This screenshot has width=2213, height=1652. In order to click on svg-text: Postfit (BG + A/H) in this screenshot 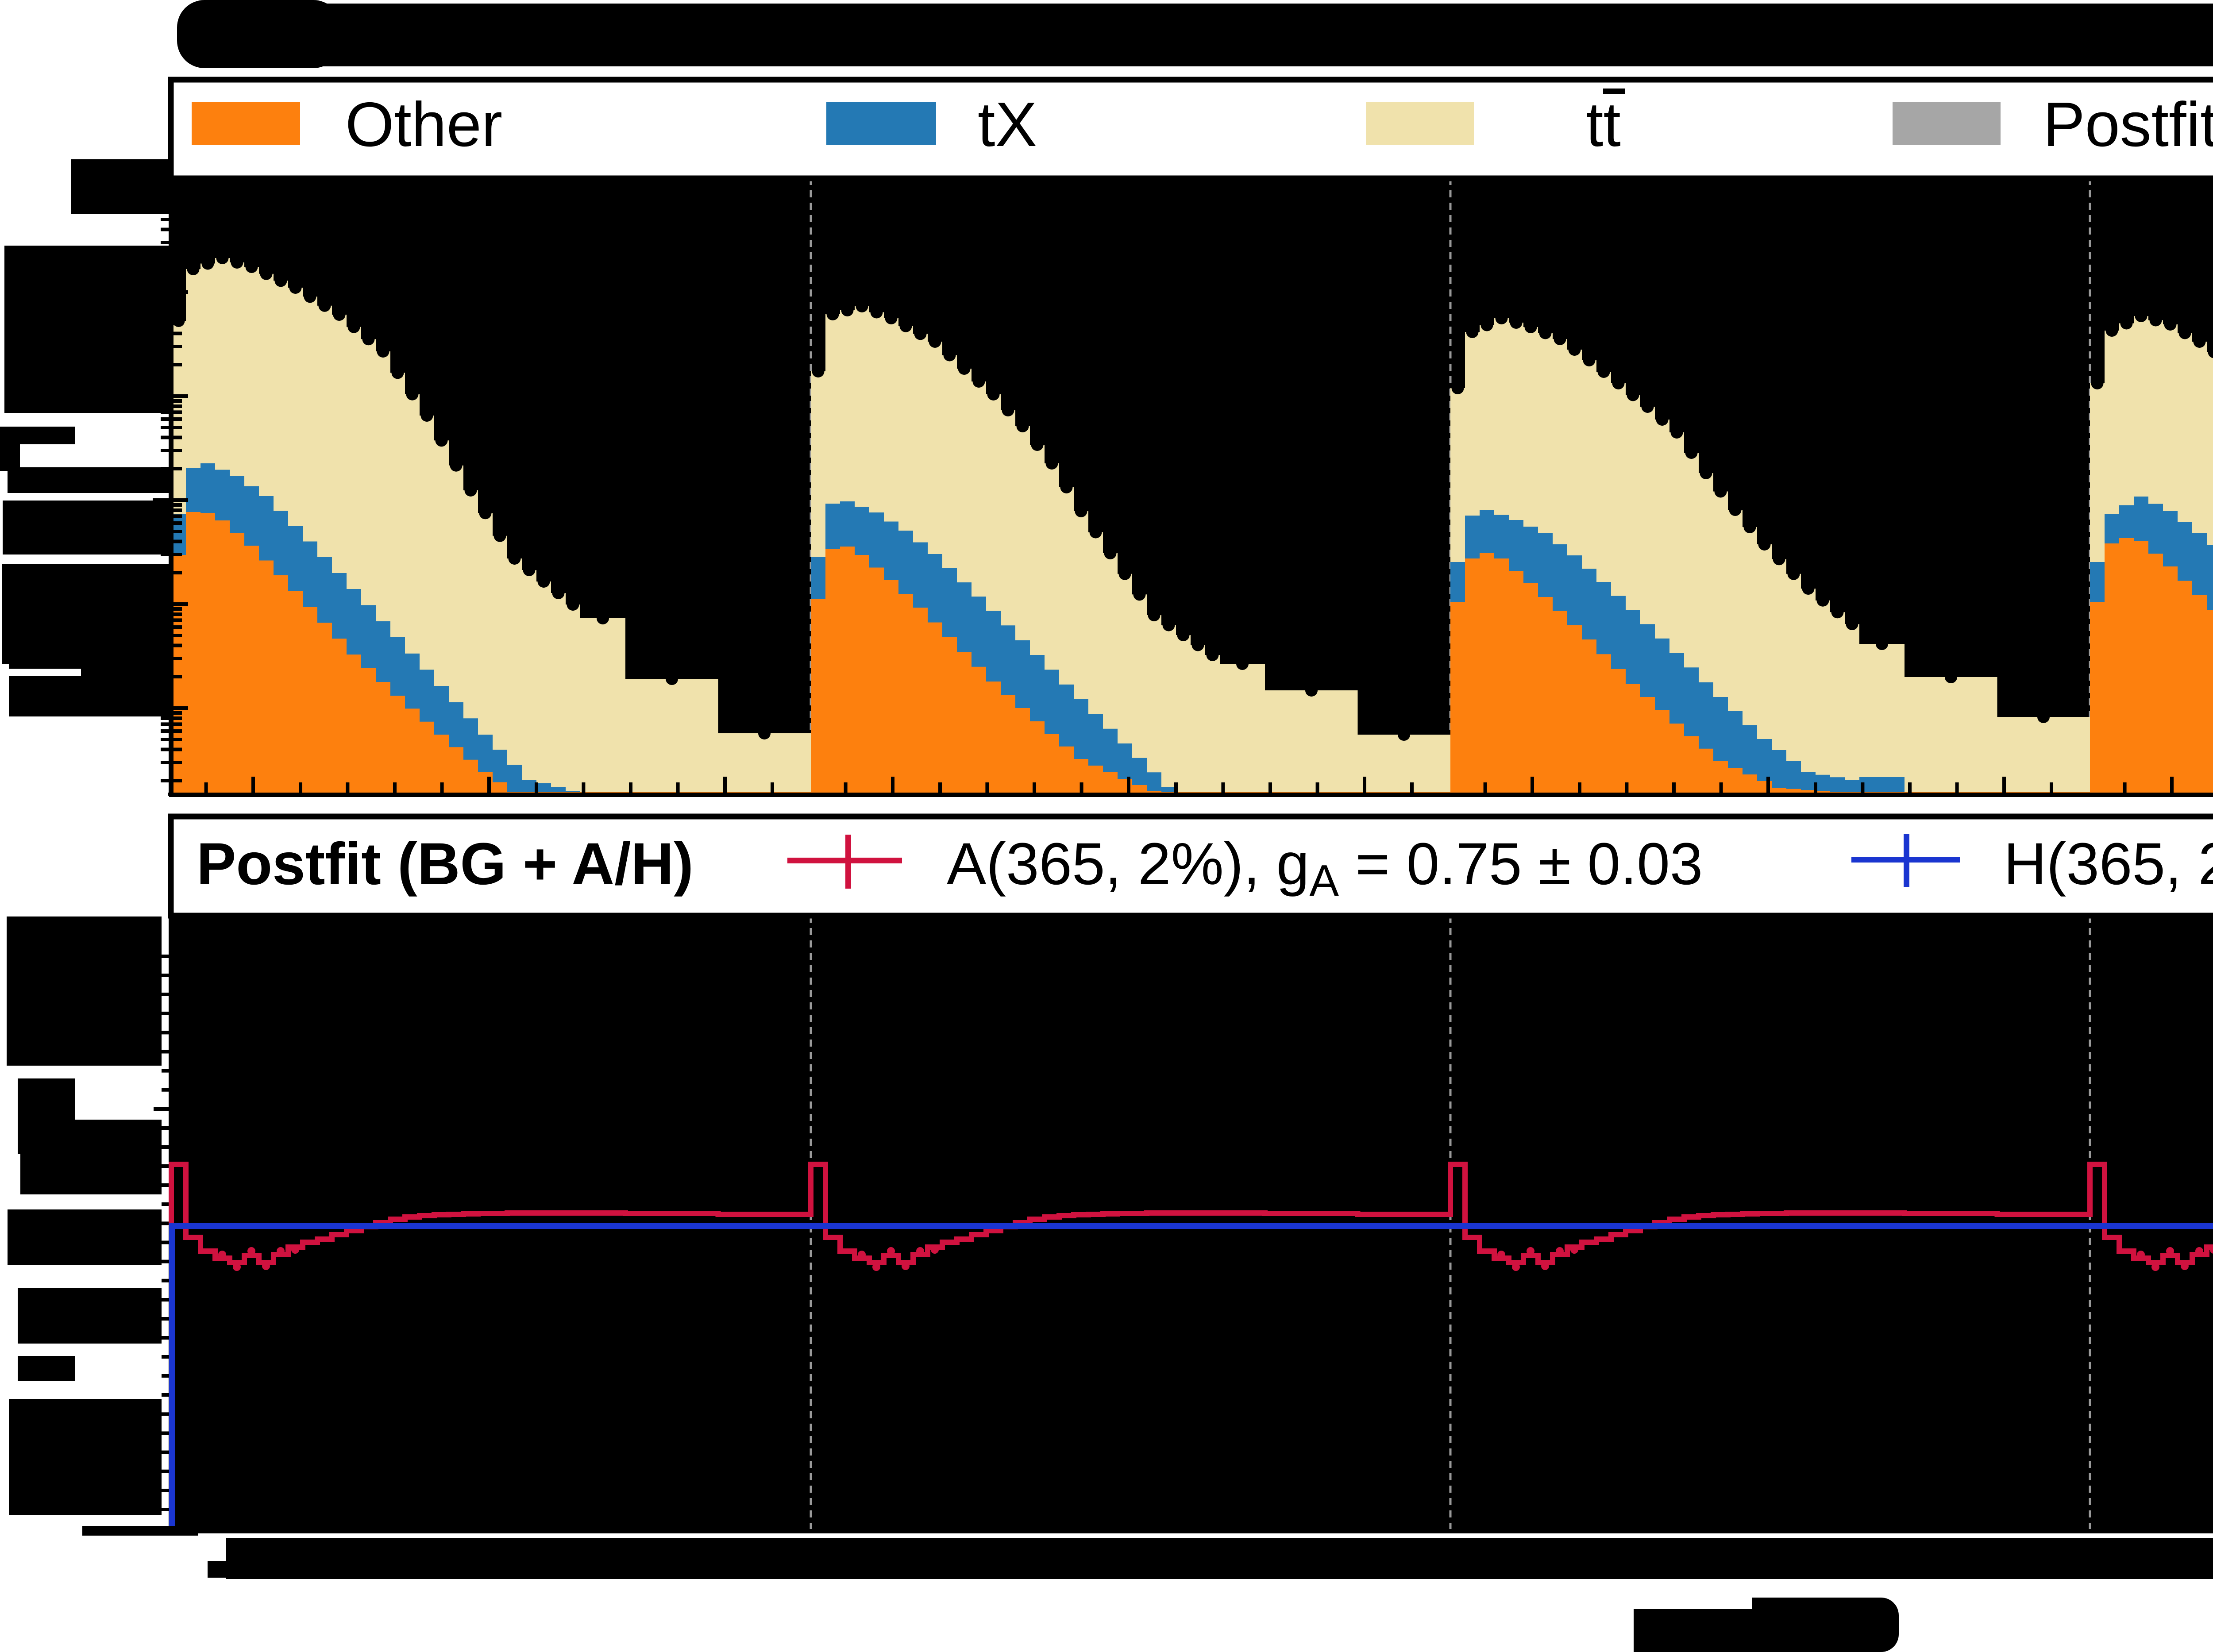, I will do `click(445, 864)`.